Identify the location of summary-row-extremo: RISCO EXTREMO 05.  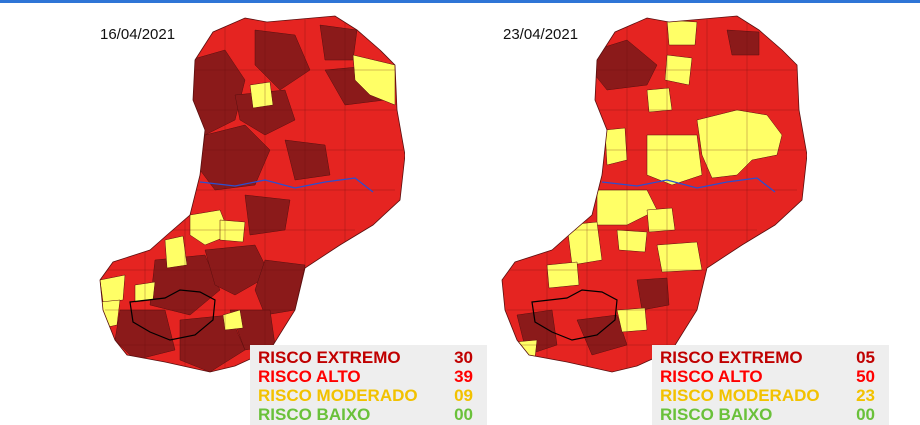
(770, 357).